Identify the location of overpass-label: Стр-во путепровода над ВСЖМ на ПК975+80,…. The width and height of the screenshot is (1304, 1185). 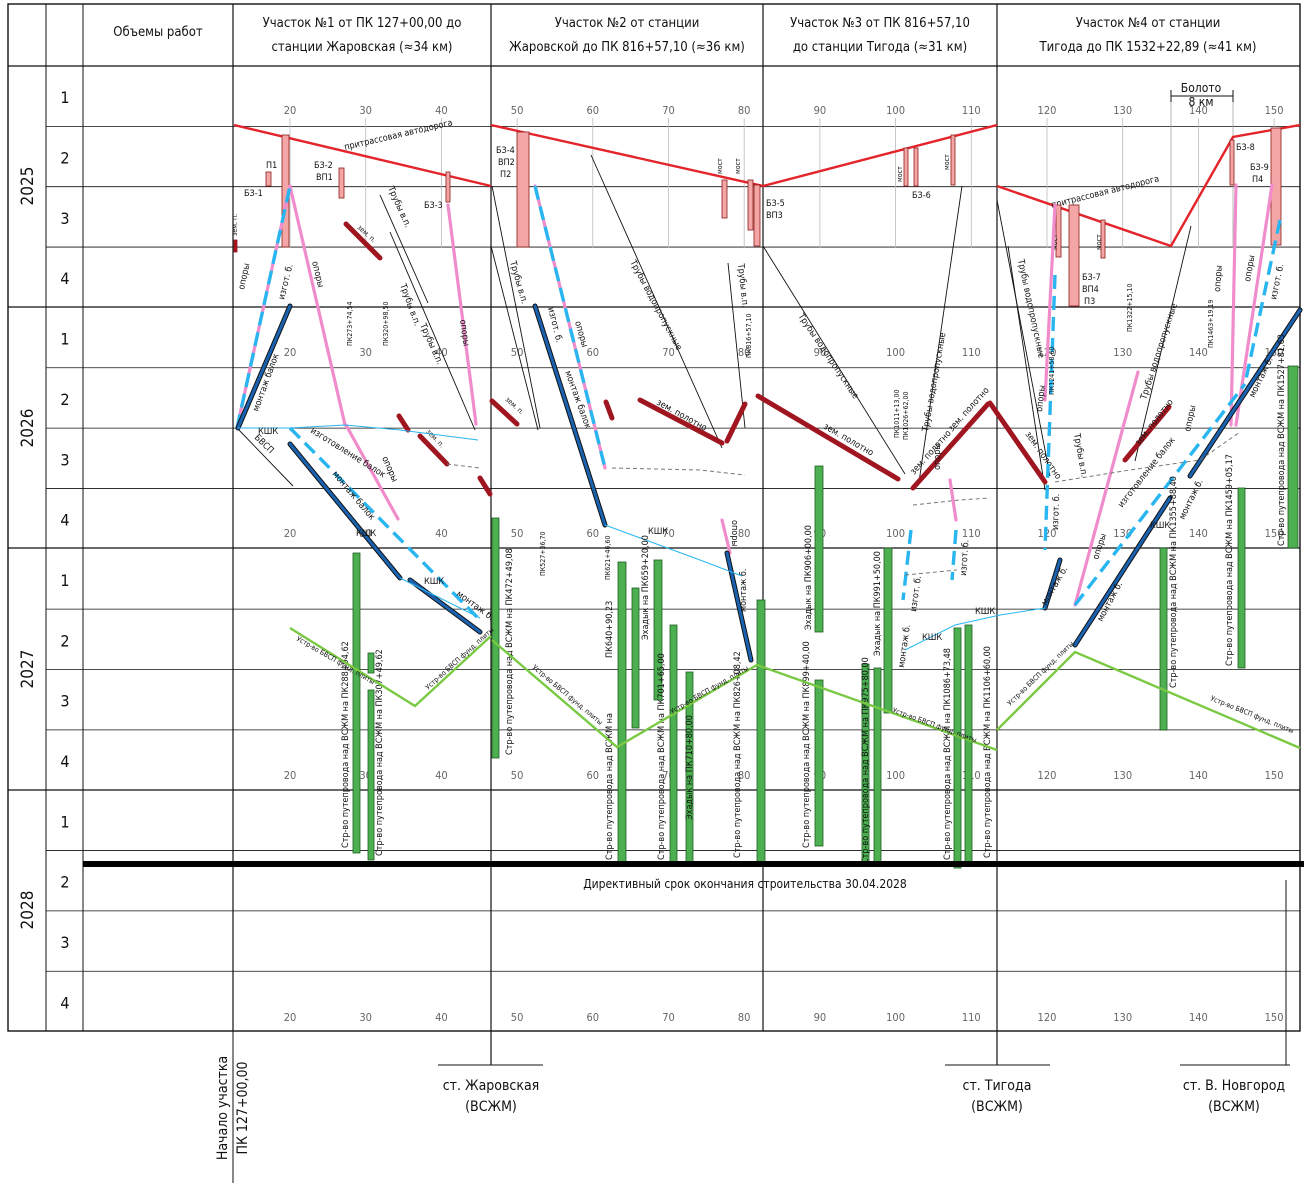
(866, 760).